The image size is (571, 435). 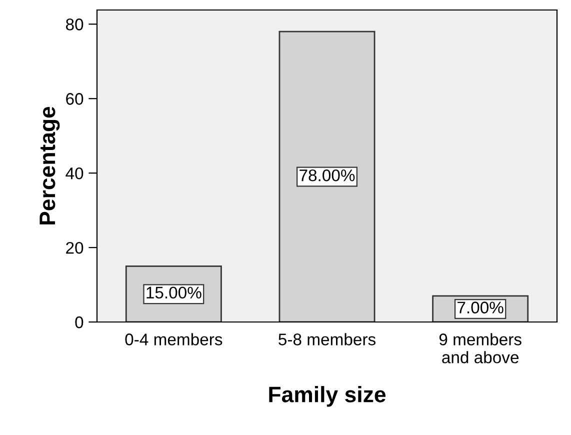 What do you see at coordinates (327, 396) in the screenshot?
I see `x-axis-title: Family size` at bounding box center [327, 396].